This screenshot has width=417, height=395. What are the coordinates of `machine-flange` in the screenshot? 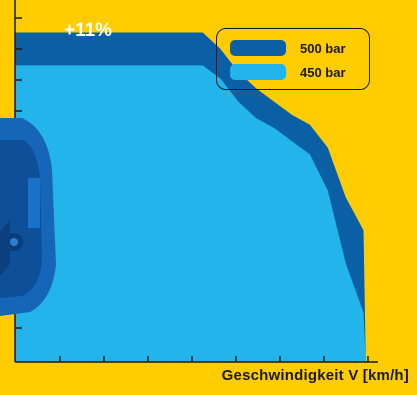 It's located at (34, 203).